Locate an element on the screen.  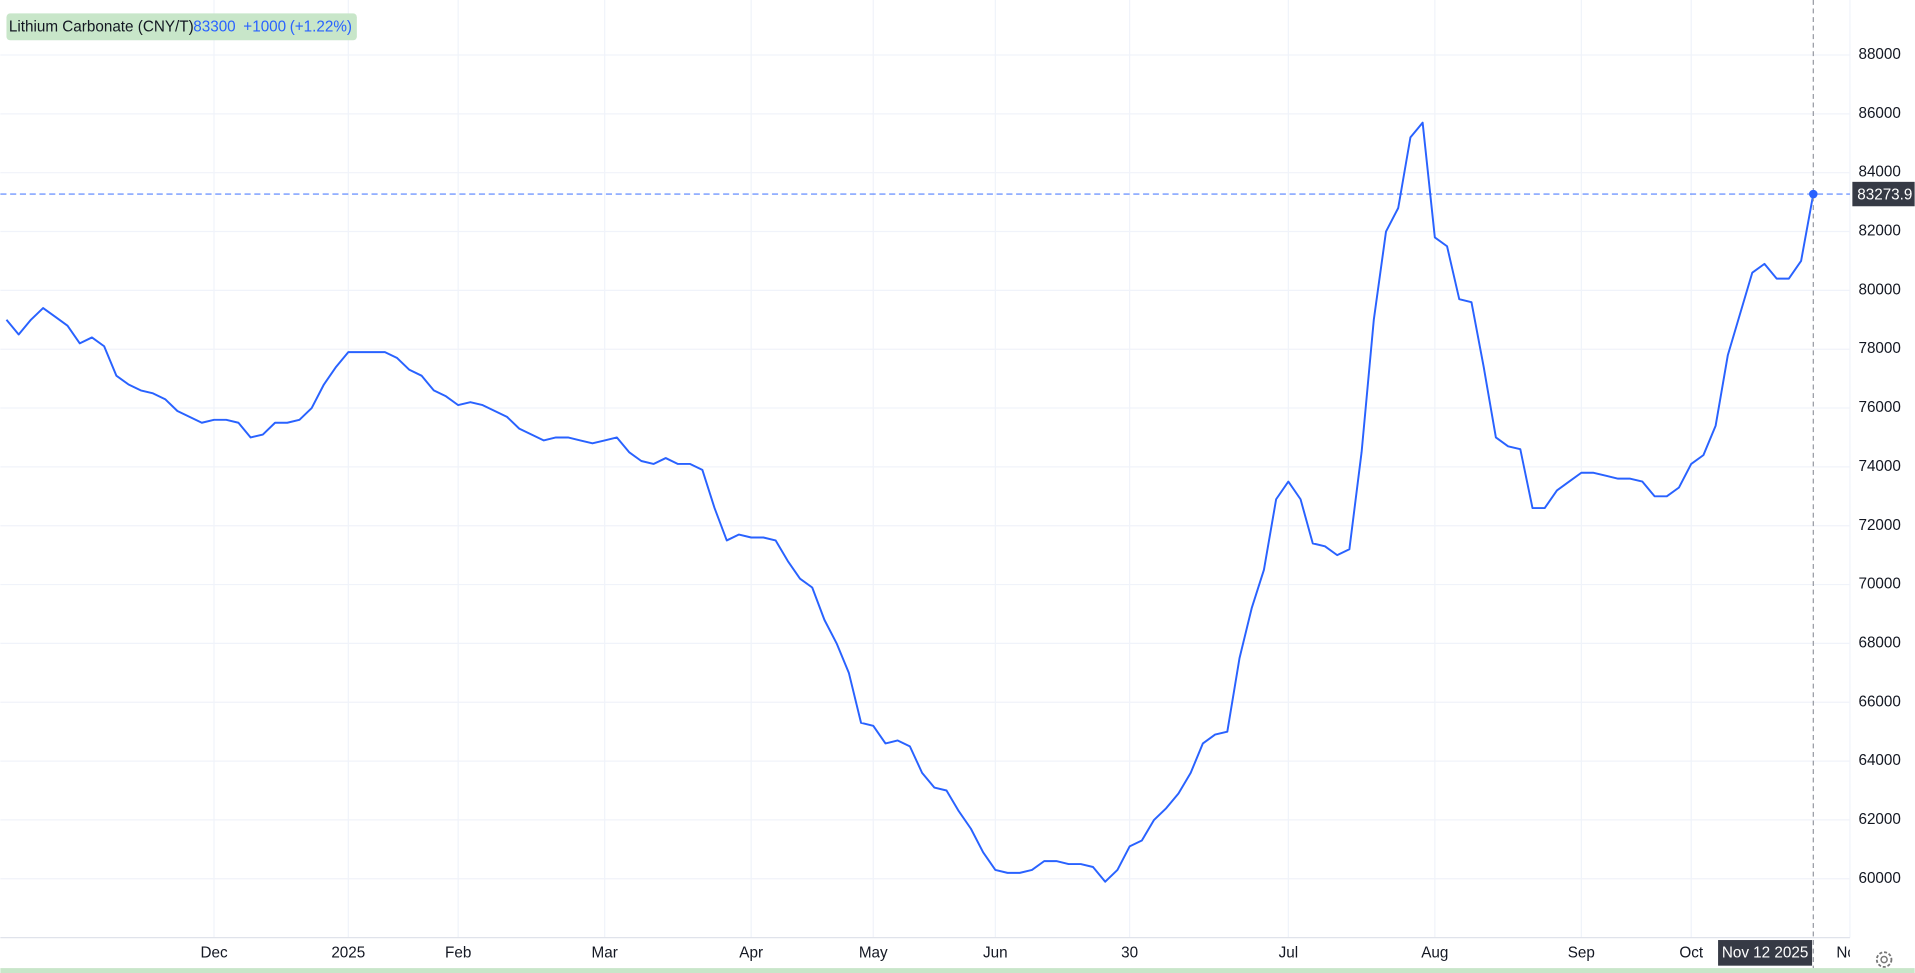
y-tick-label: 72000 is located at coordinates (1879, 525).